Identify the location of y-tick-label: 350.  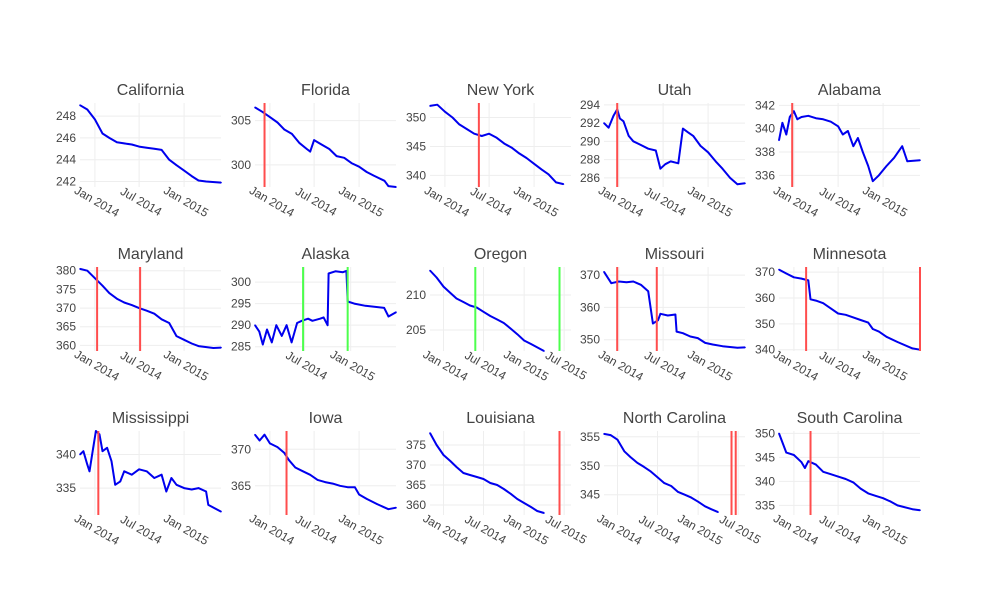
(590, 340).